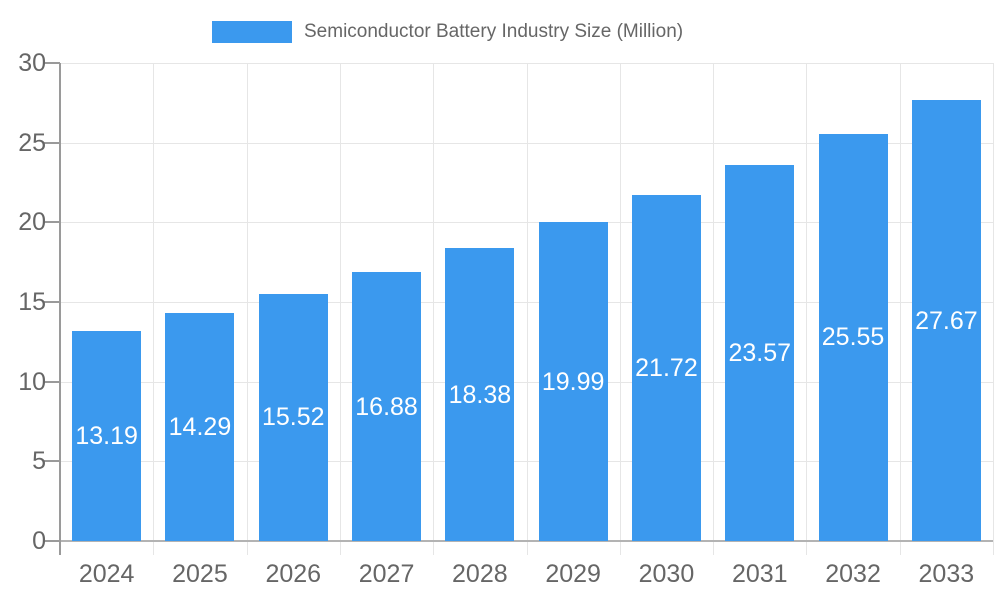 The width and height of the screenshot is (1000, 600). I want to click on bar-value-label: 14.29, so click(200, 427).